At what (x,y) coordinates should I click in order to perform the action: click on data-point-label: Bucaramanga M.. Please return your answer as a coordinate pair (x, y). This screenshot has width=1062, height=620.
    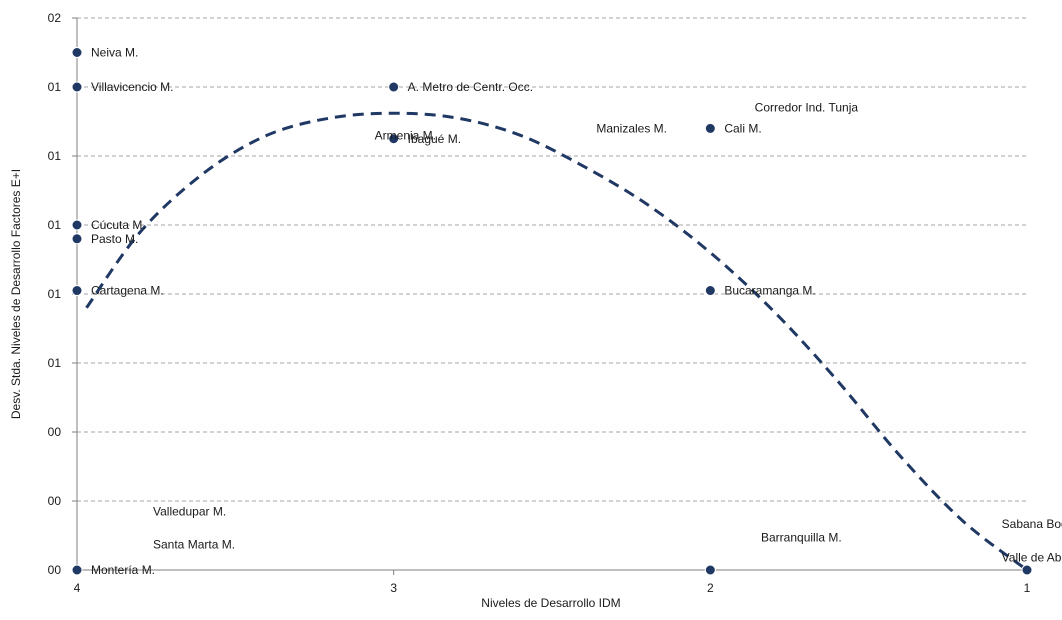
    Looking at the image, I should click on (769, 291).